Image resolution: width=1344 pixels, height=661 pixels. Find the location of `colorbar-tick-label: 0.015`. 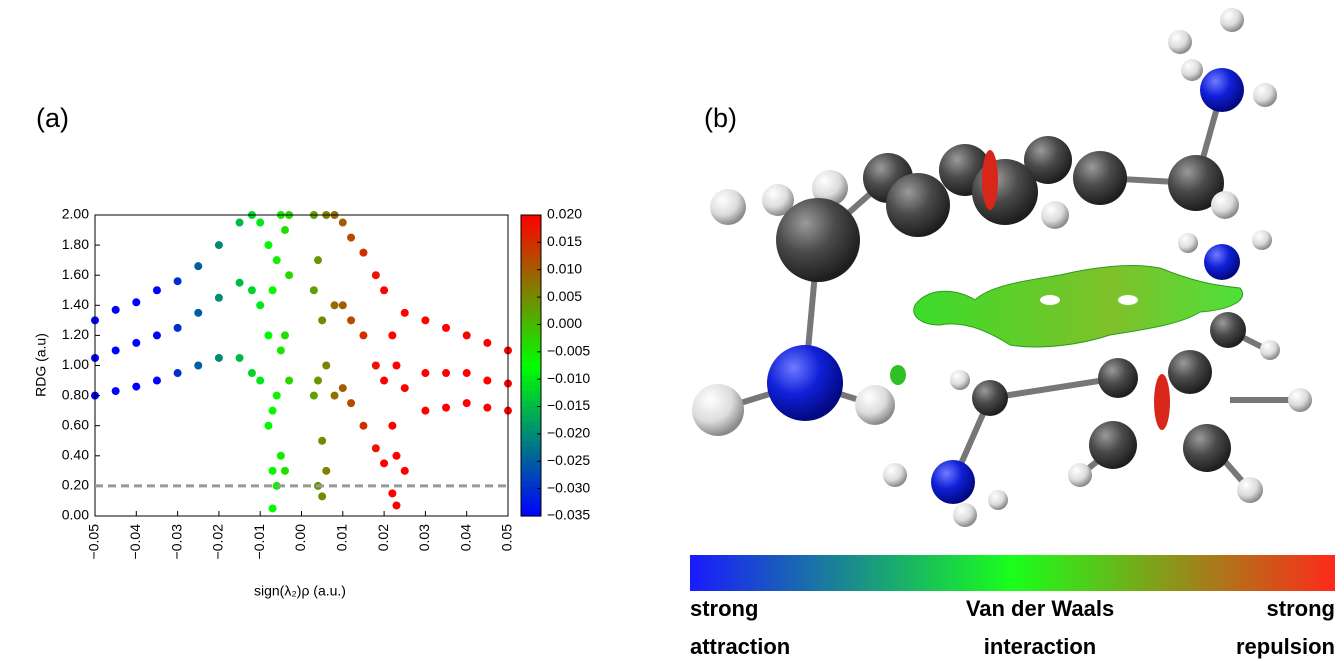

colorbar-tick-label: 0.015 is located at coordinates (564, 241).